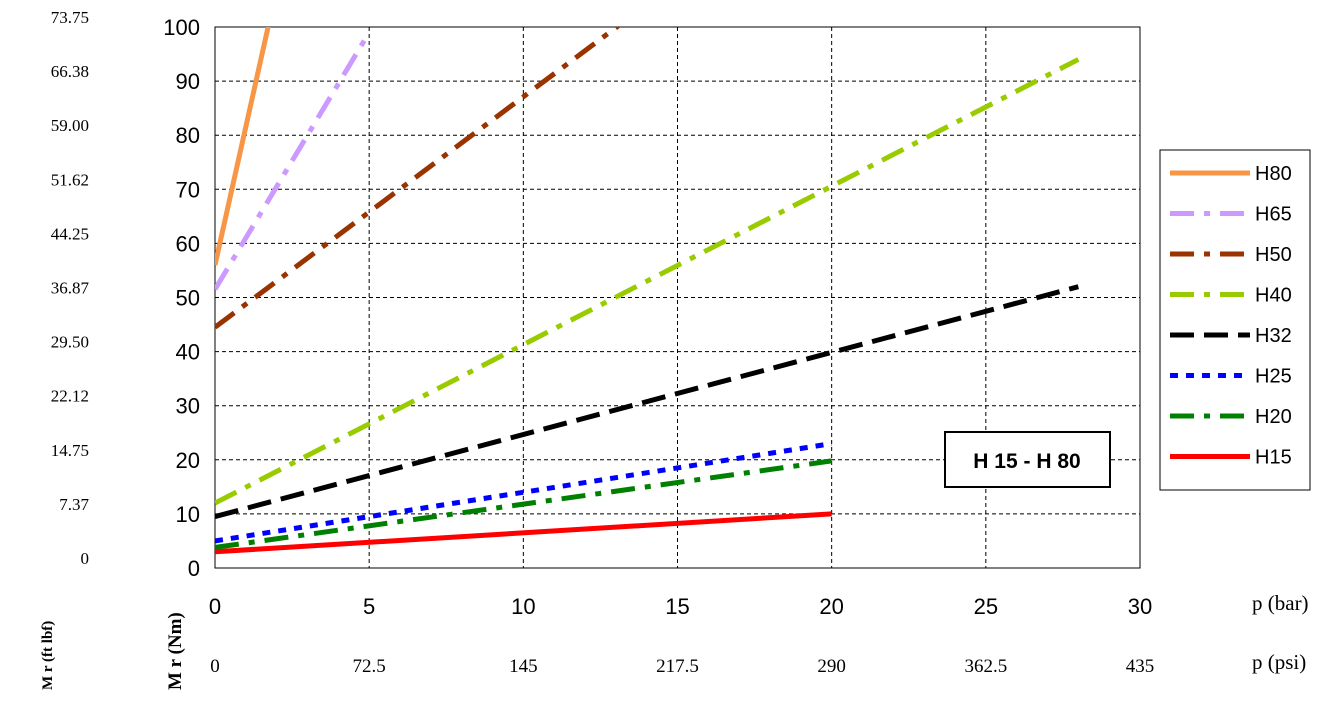 This screenshot has width=1336, height=704. I want to click on x-tick-label: 25, so click(986, 606).